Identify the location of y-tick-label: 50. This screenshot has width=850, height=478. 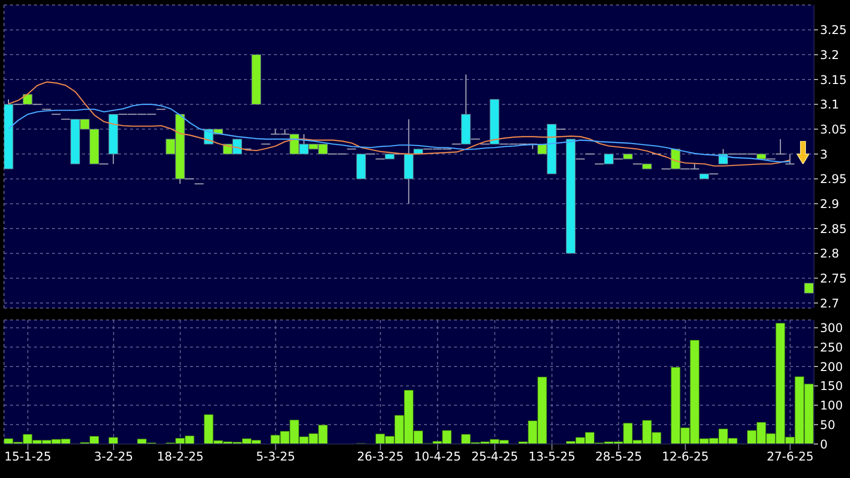
(828, 425).